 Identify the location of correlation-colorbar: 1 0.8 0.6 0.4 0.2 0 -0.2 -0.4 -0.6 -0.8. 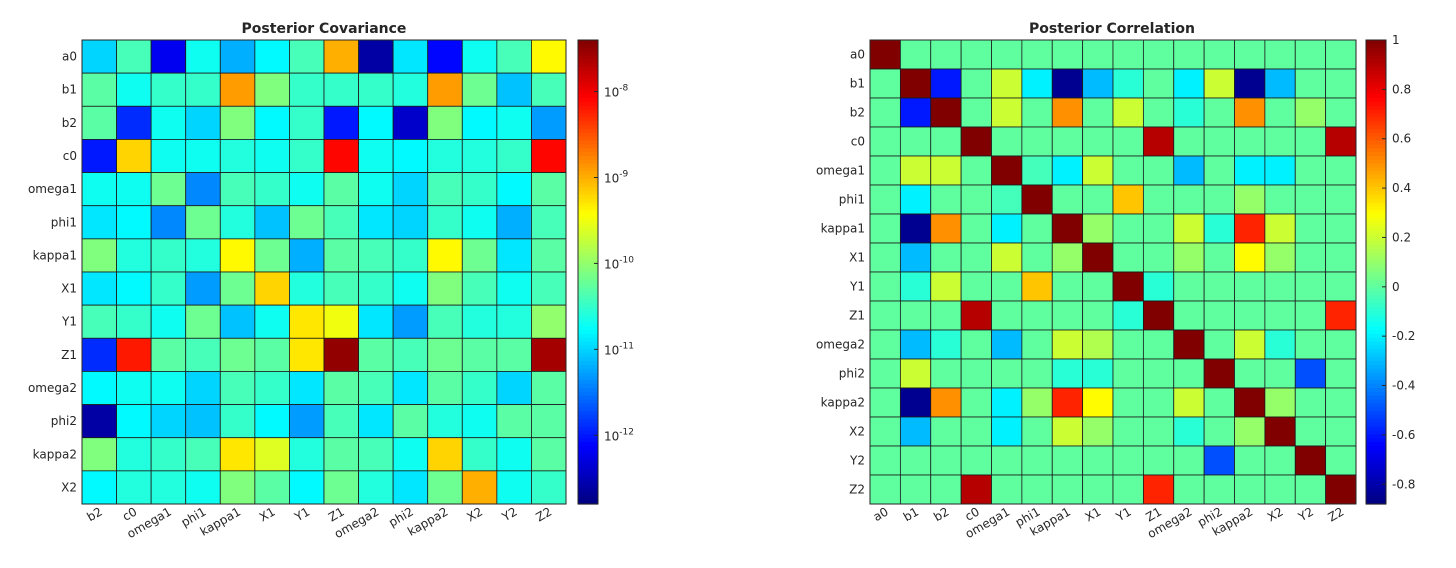
(1390, 269).